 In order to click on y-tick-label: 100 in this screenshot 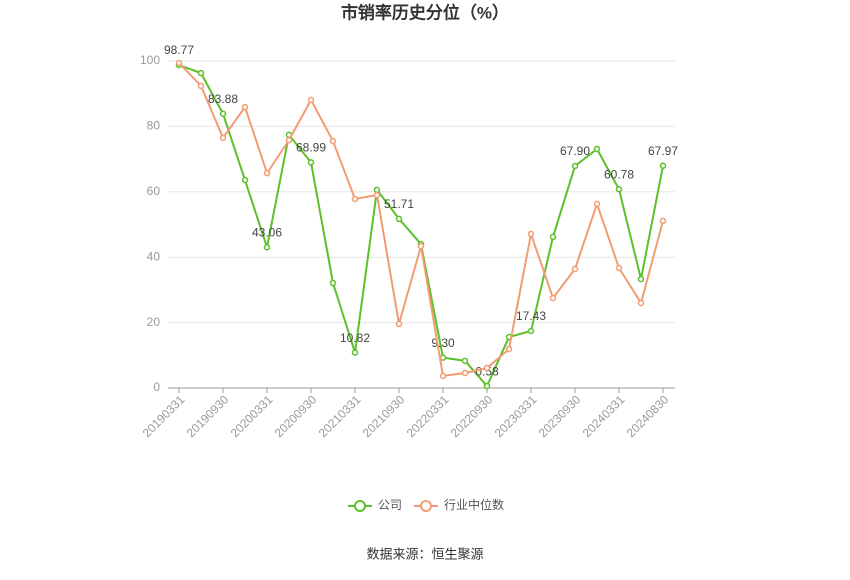, I will do `click(150, 60)`.